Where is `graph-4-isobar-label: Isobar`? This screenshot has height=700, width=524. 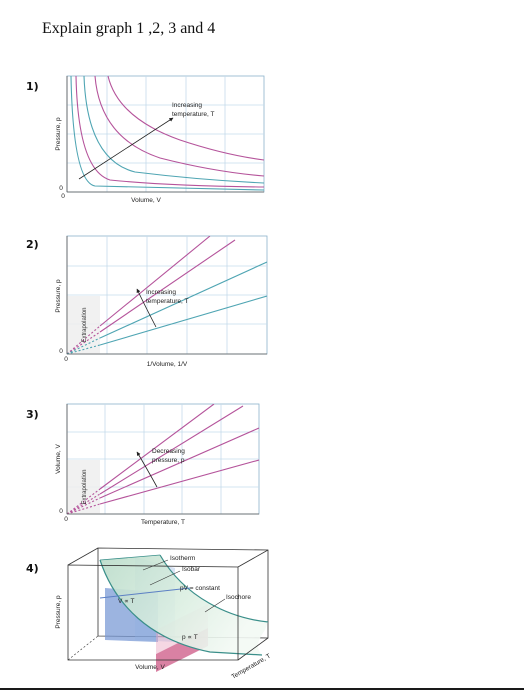
graph-4-isobar-label: Isobar is located at coordinates (191, 569).